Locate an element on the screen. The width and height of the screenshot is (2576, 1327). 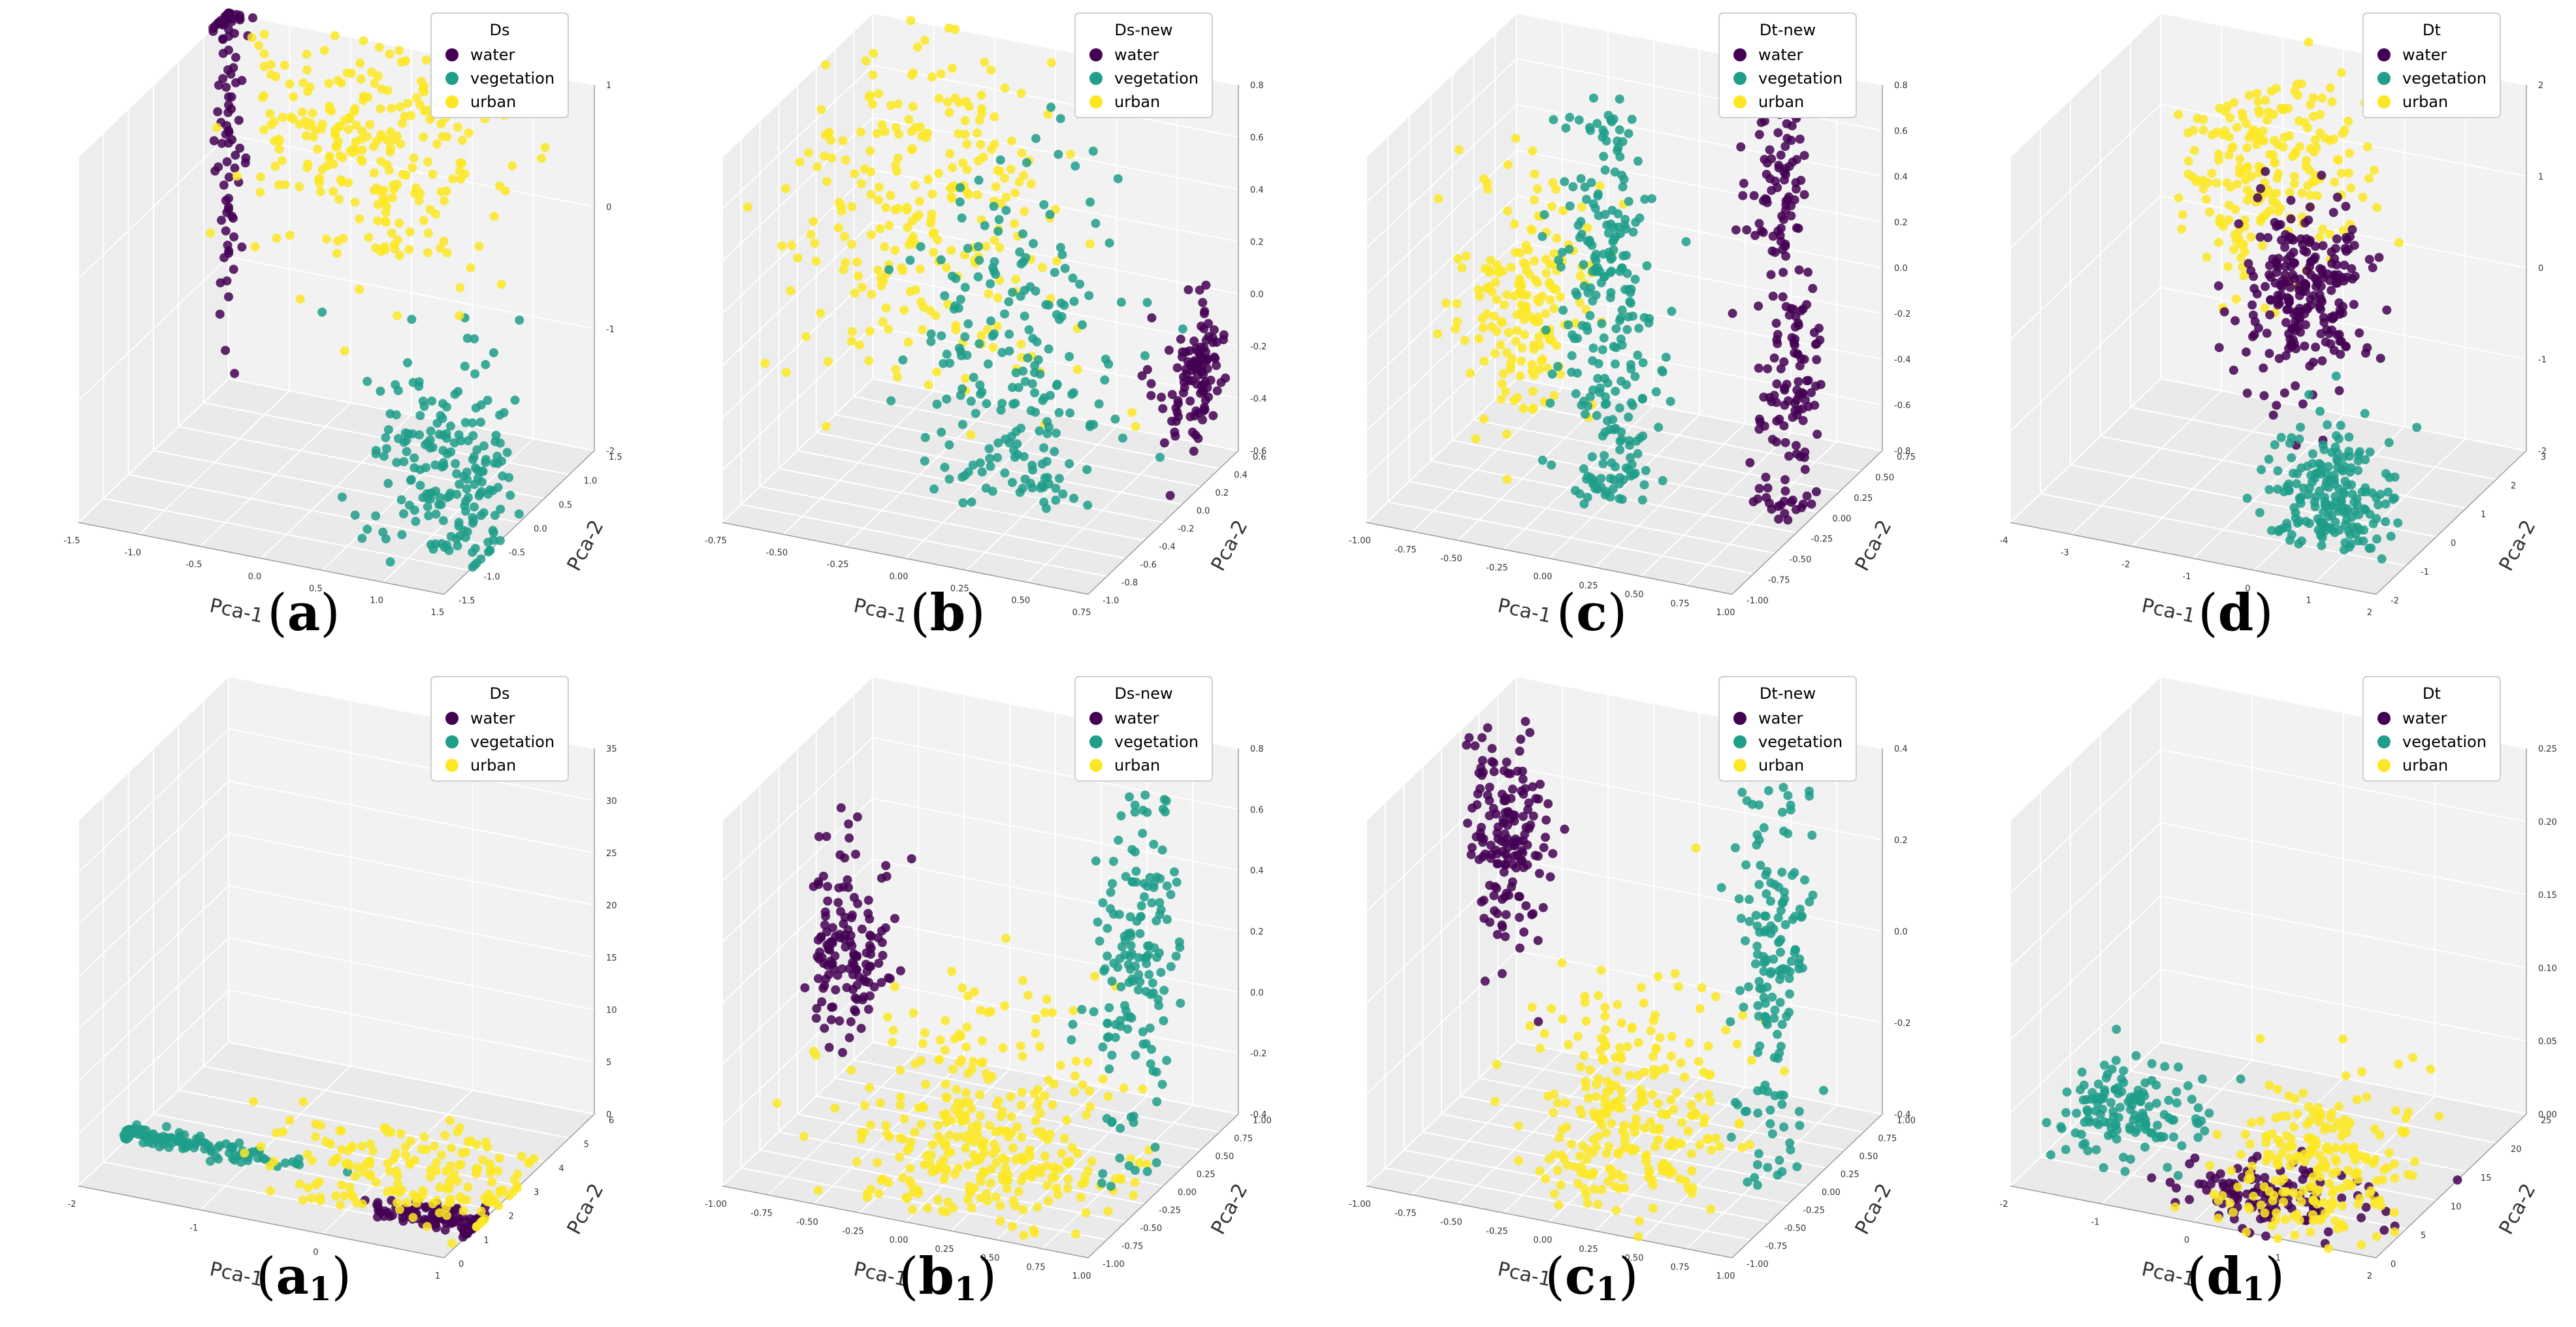
legend-title: Dt is located at coordinates (2432, 30).